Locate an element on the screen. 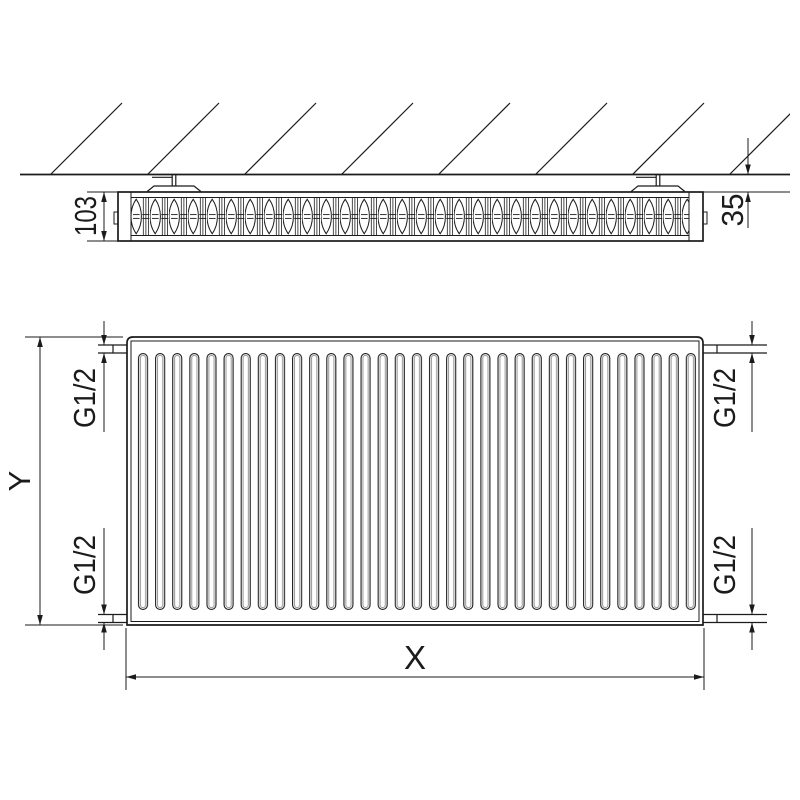 This screenshot has height=800, width=800. fin-pattern is located at coordinates (410, 216).